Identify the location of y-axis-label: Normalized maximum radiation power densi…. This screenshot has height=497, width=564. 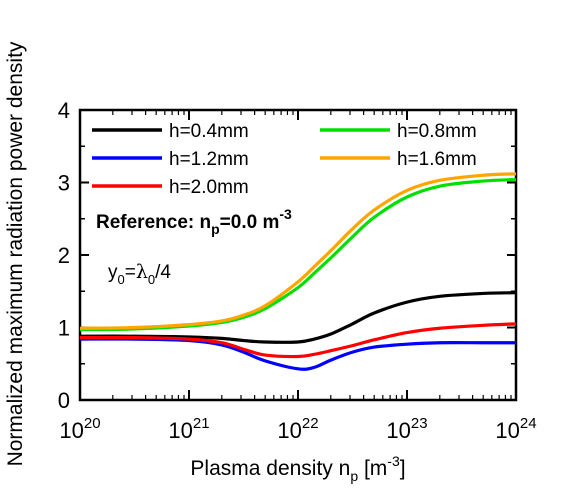
(15, 253).